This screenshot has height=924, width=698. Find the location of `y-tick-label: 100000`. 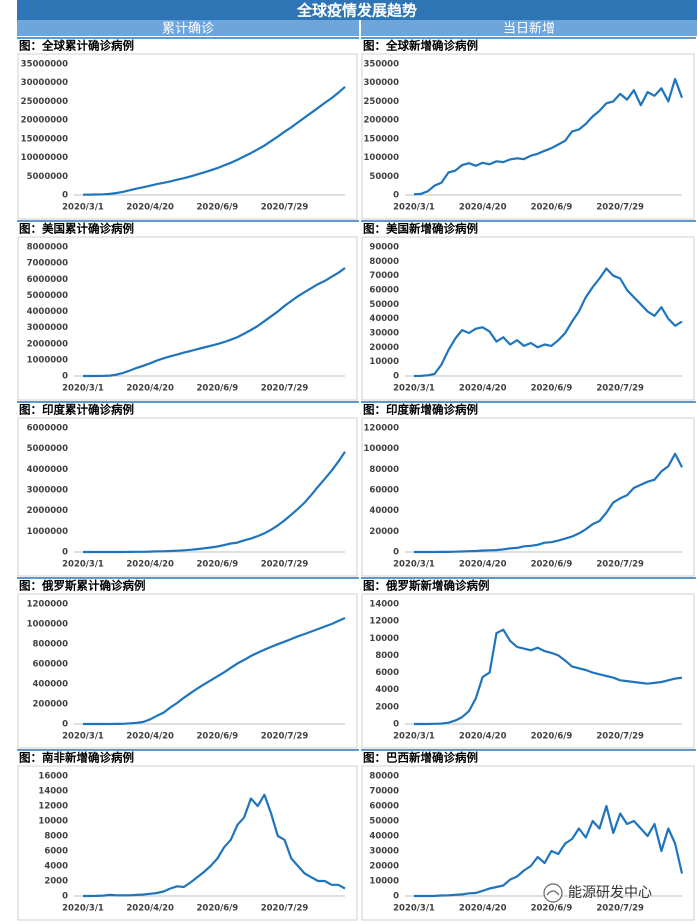

y-tick-label: 100000 is located at coordinates (382, 158).